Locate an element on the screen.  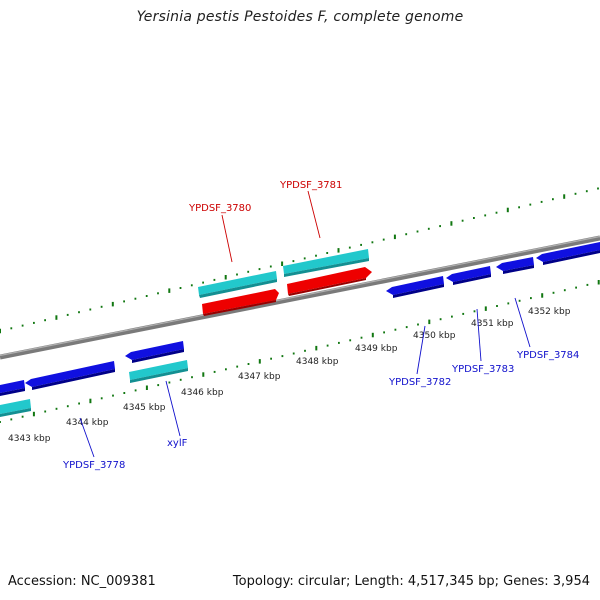
cds-xylF-upstream is located at coordinates (154, 352).